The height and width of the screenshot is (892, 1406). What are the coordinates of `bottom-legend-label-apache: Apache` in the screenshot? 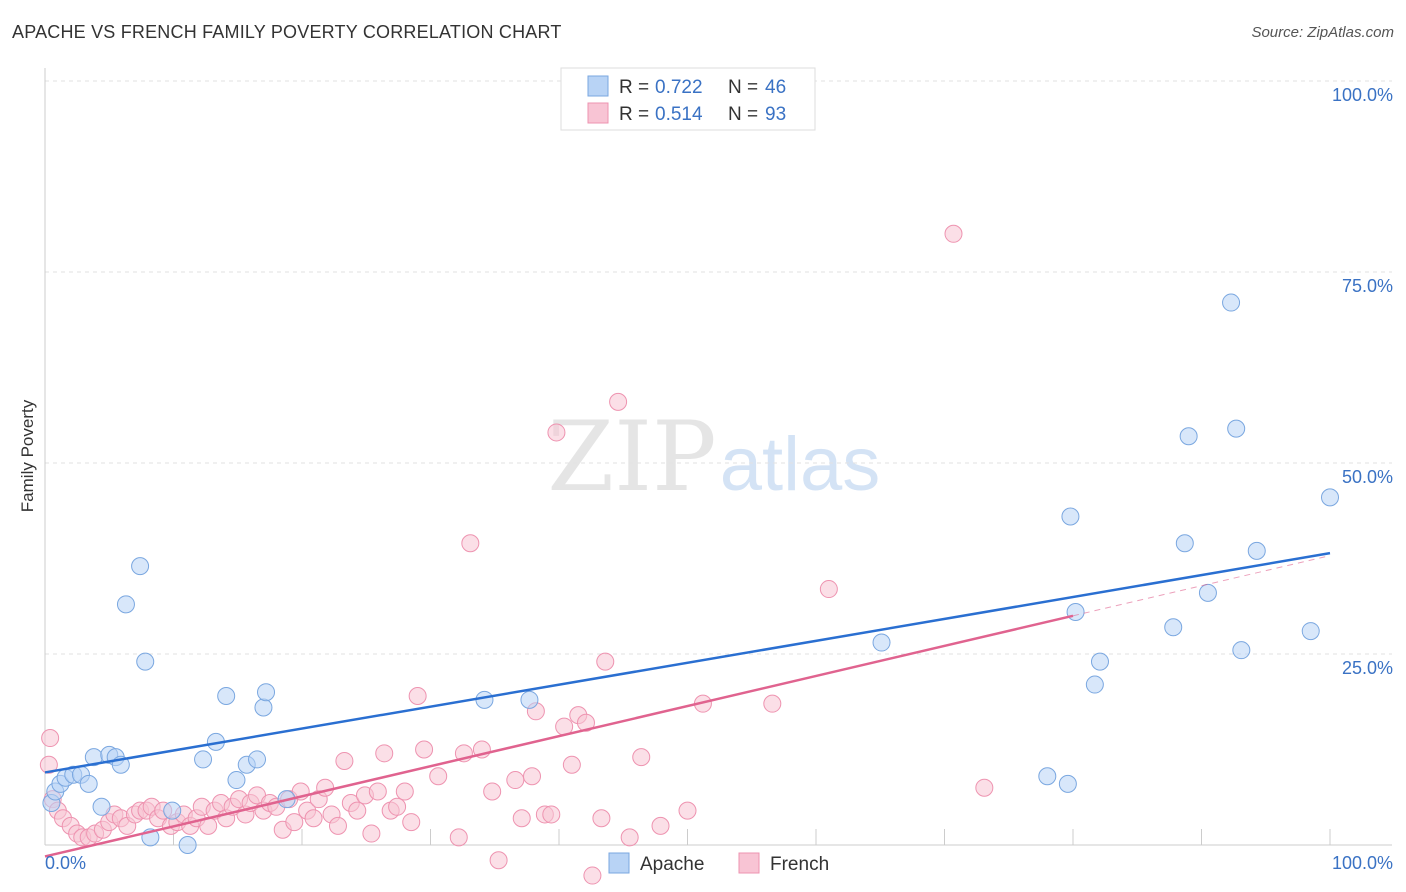 It's located at (672, 864).